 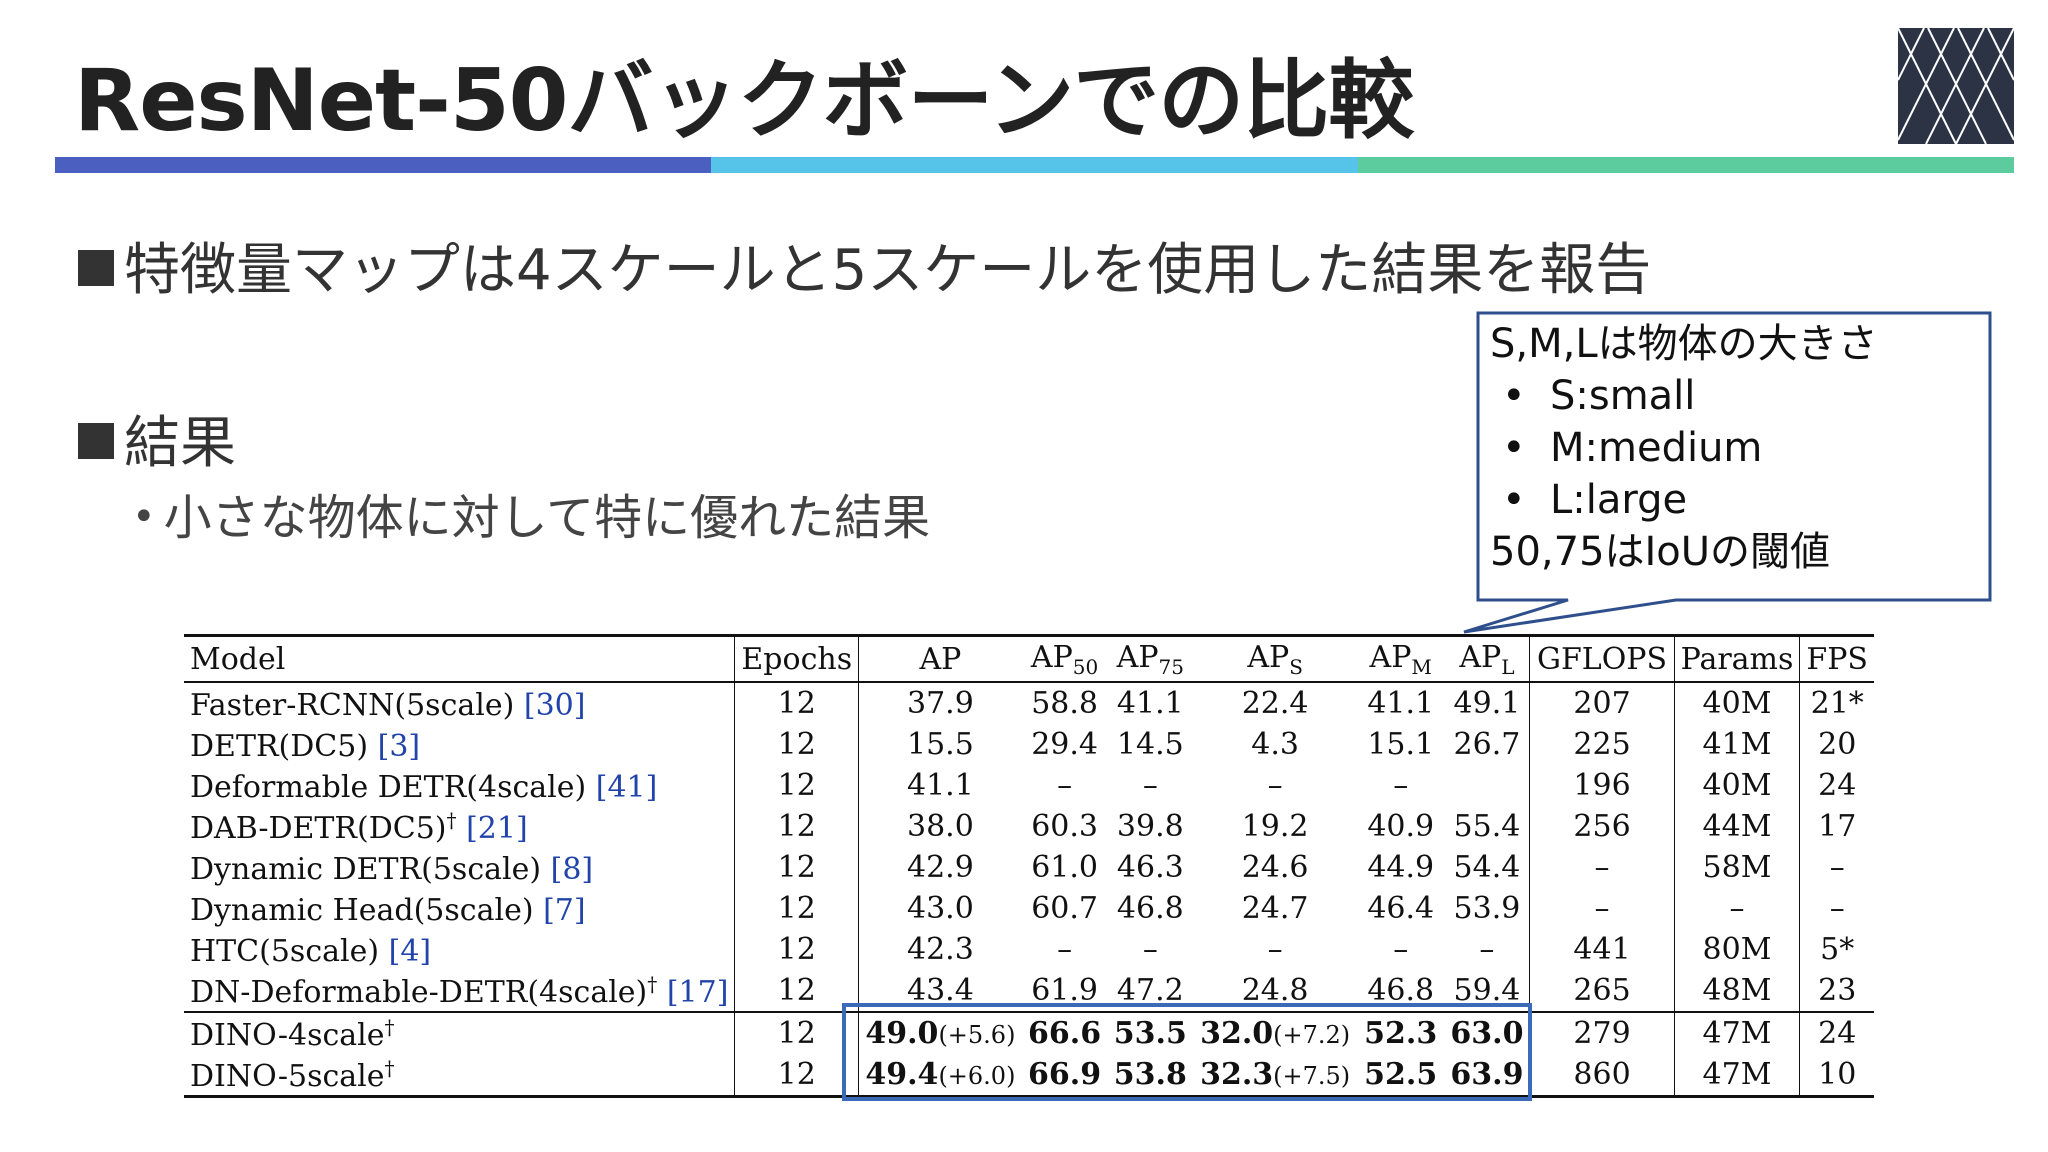 What do you see at coordinates (1737, 991) in the screenshot?
I see `cell-params: 48M` at bounding box center [1737, 991].